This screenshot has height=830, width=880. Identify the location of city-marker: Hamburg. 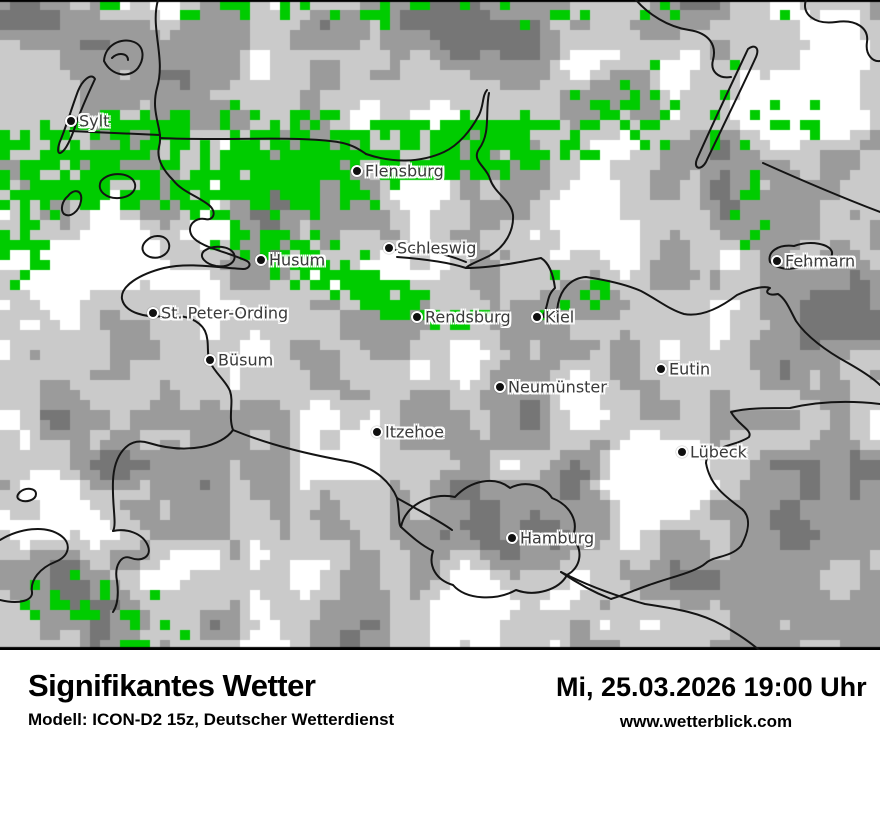
(550, 538).